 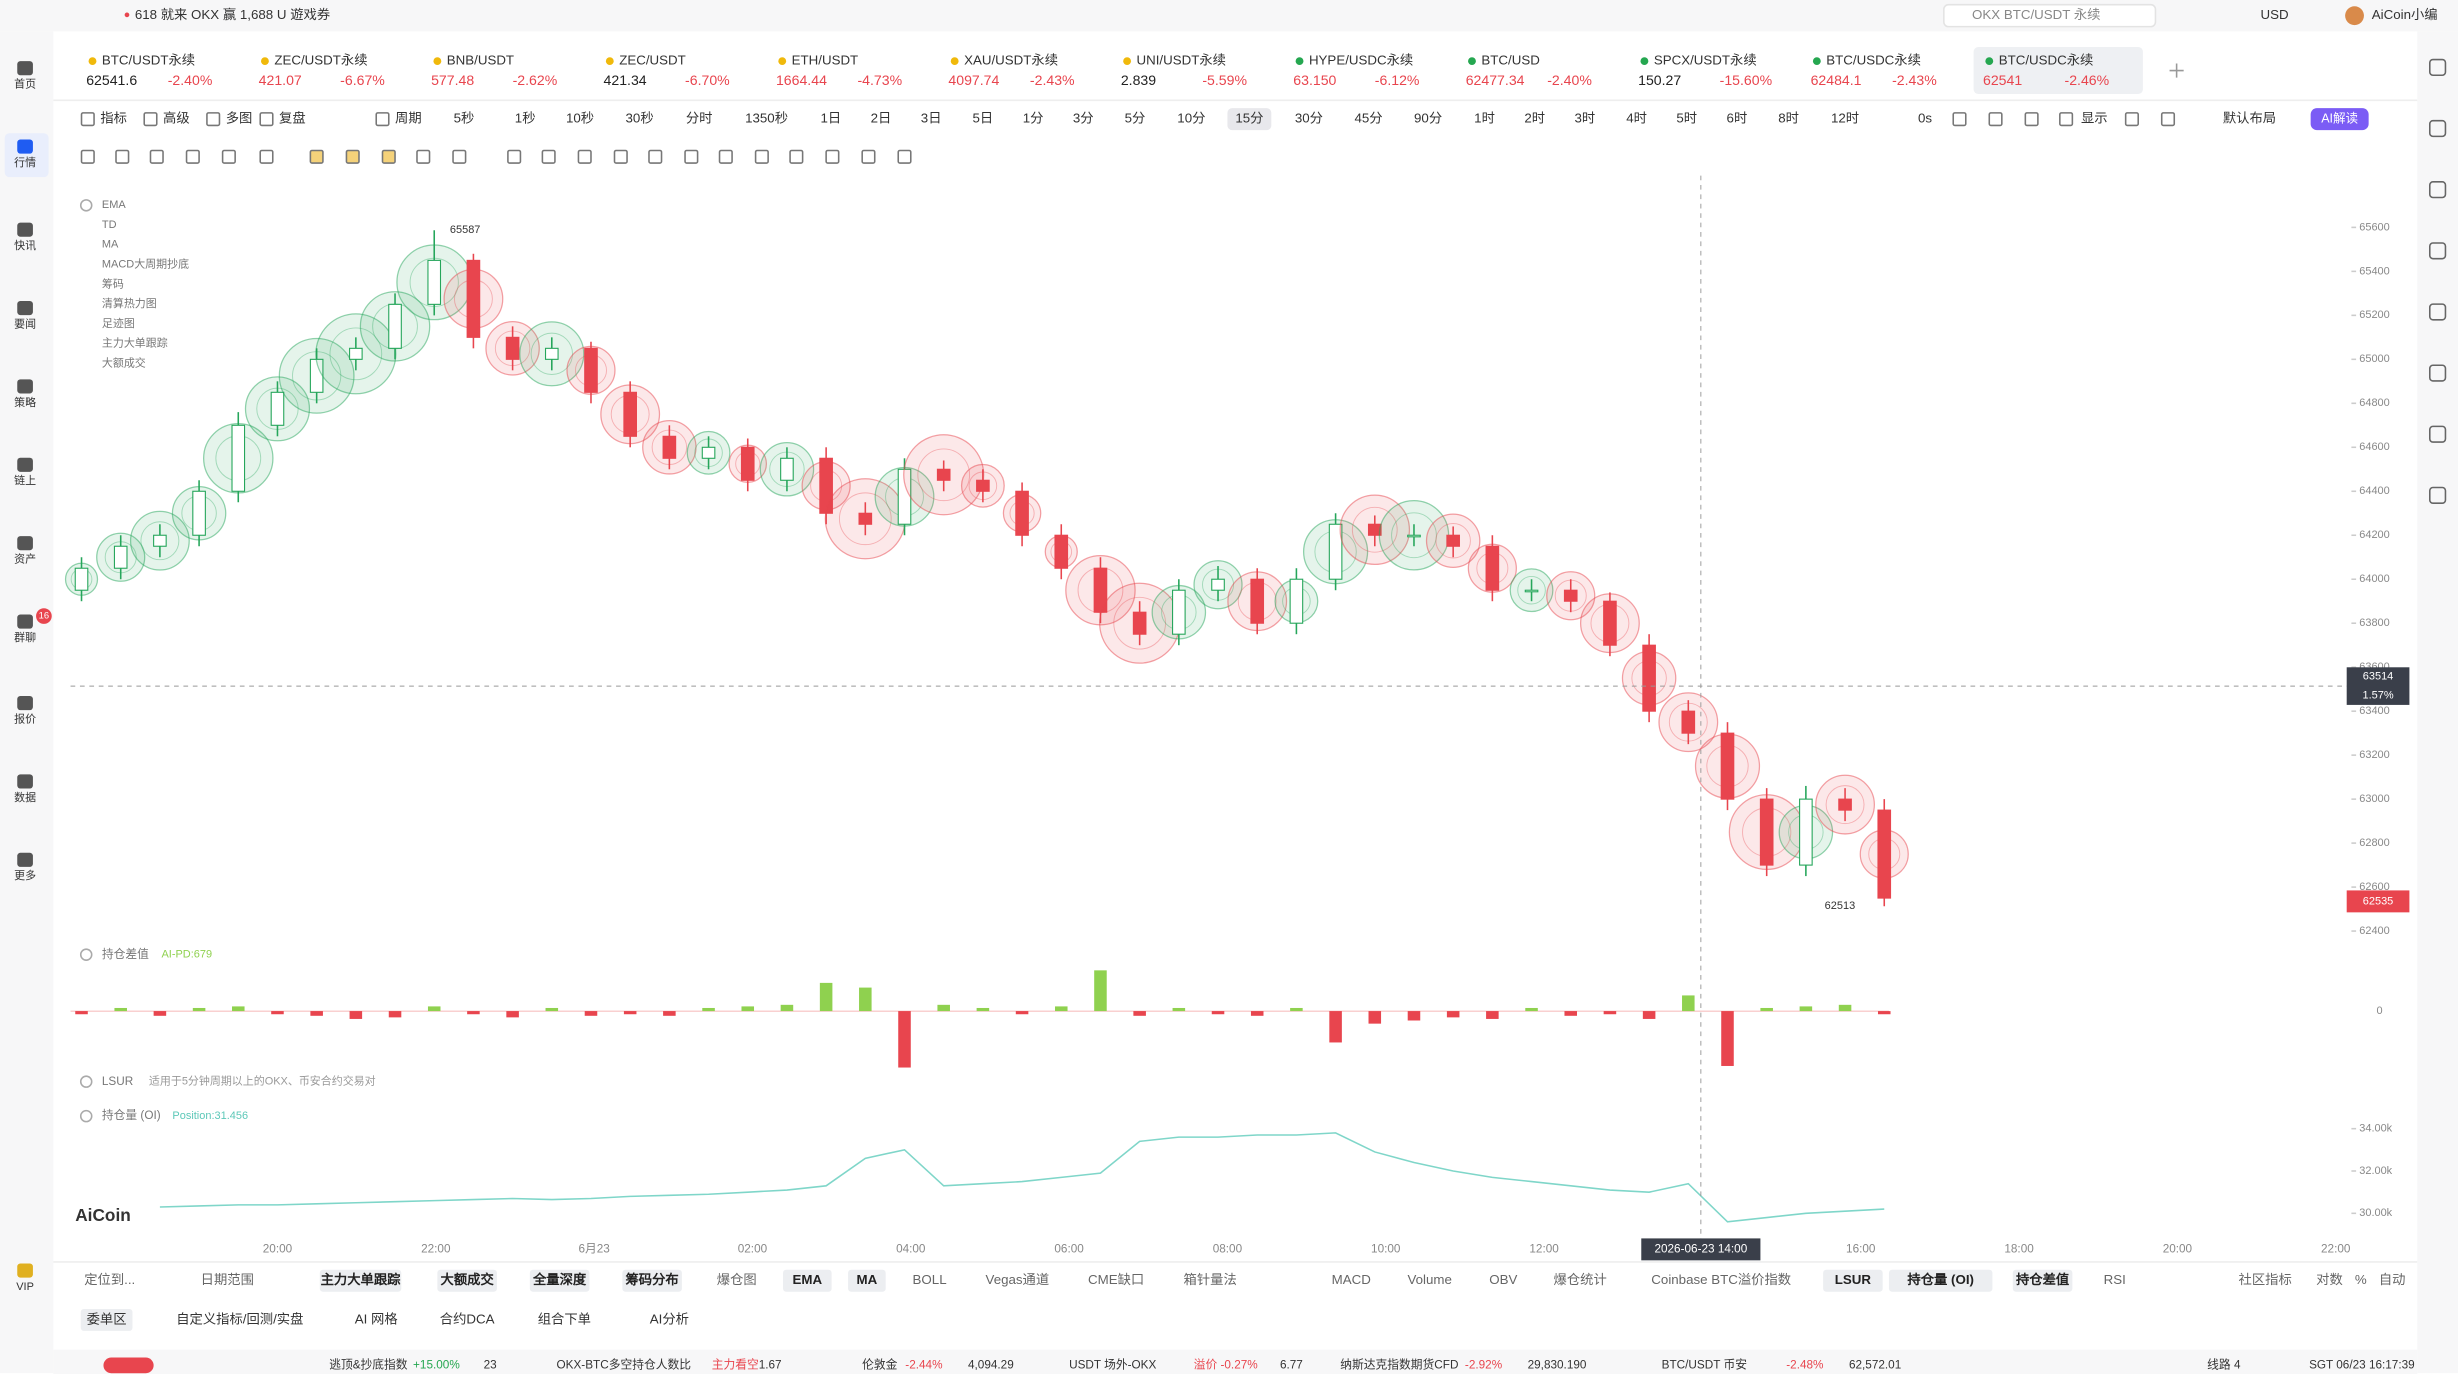 I want to click on indicator-tab: BOLL, so click(x=930, y=1279).